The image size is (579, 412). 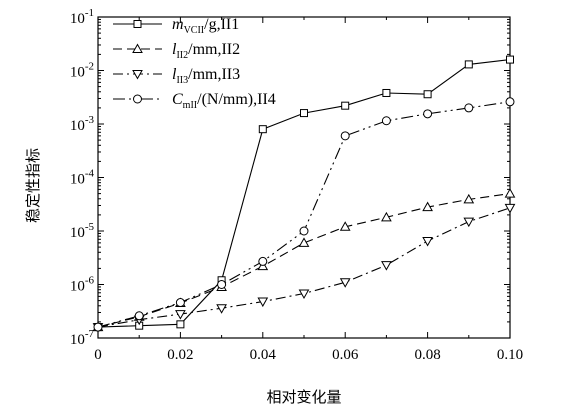 I want to click on legend-entry-4: CmII/(N/mm),II4, so click(x=194, y=101).